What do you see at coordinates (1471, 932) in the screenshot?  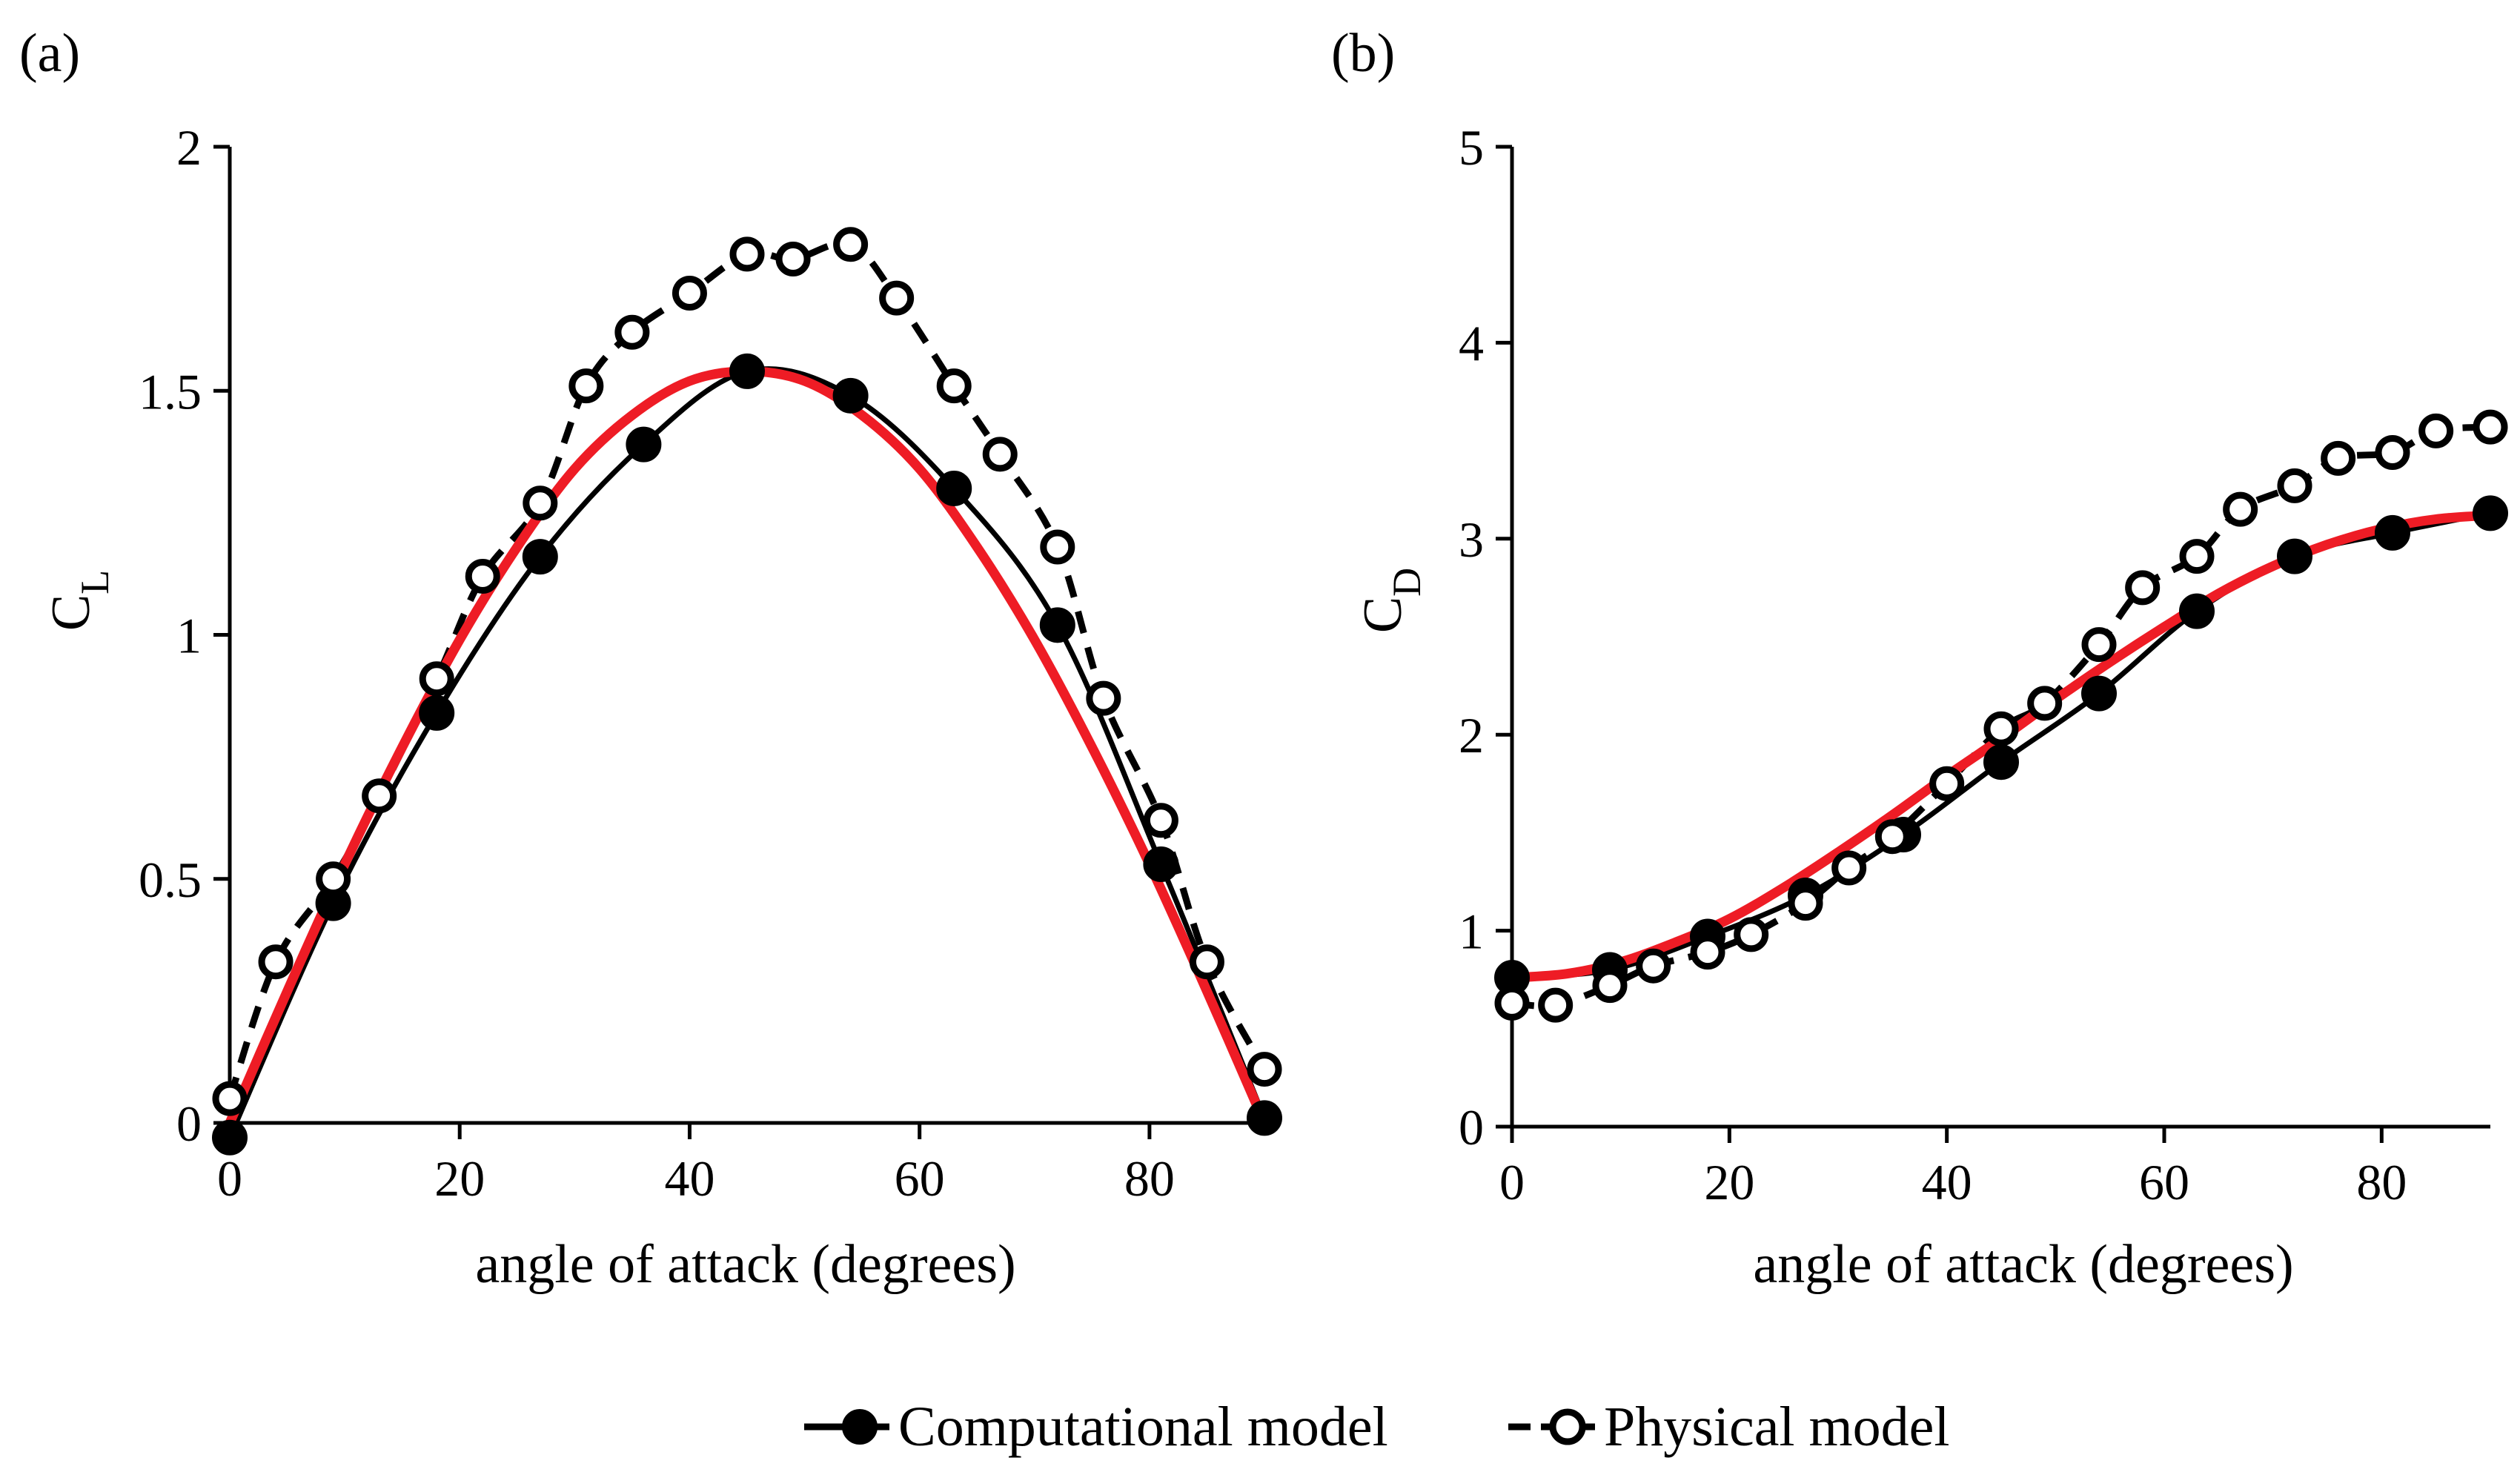 I see `panel-b-y-tick-label: 1` at bounding box center [1471, 932].